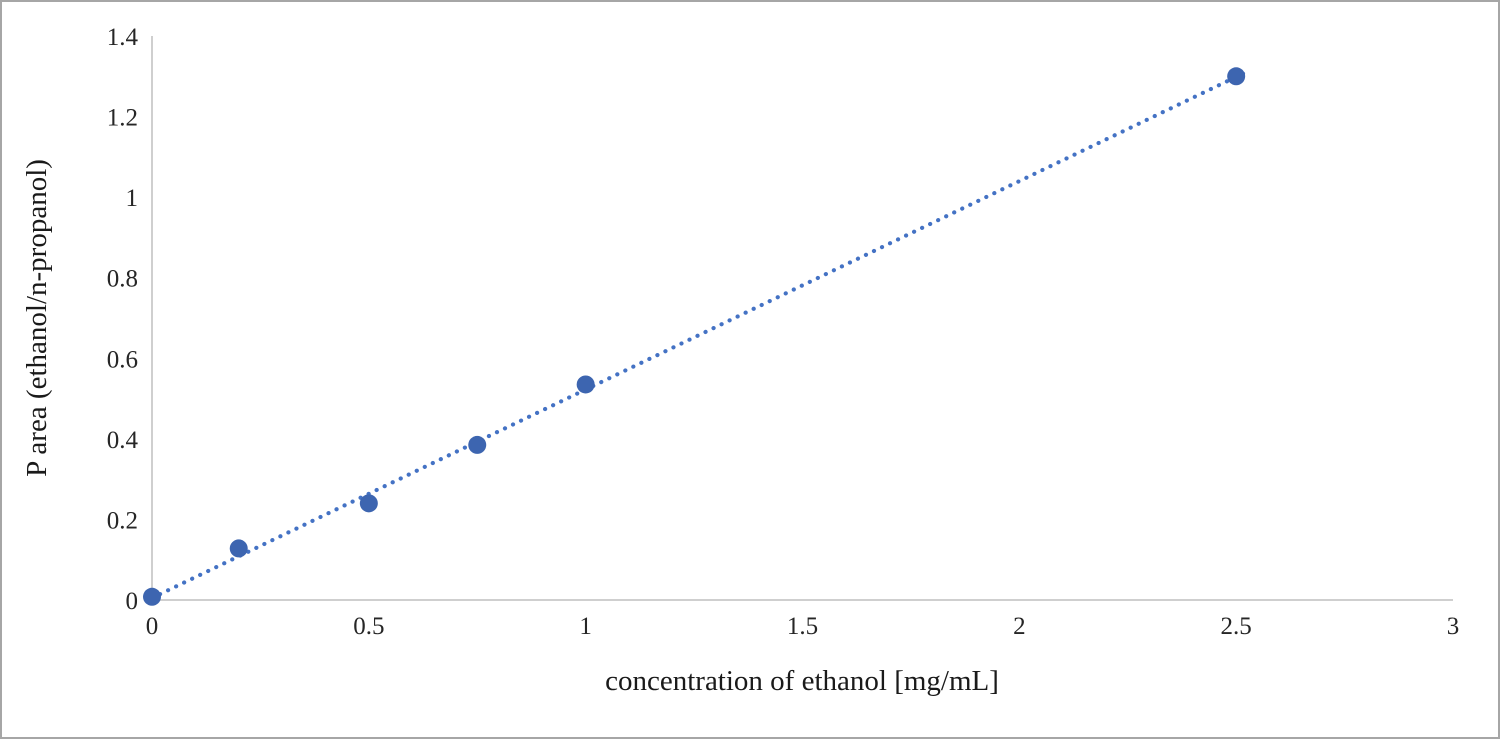 This screenshot has height=739, width=1500. What do you see at coordinates (152, 626) in the screenshot?
I see `x-tick-label: 0` at bounding box center [152, 626].